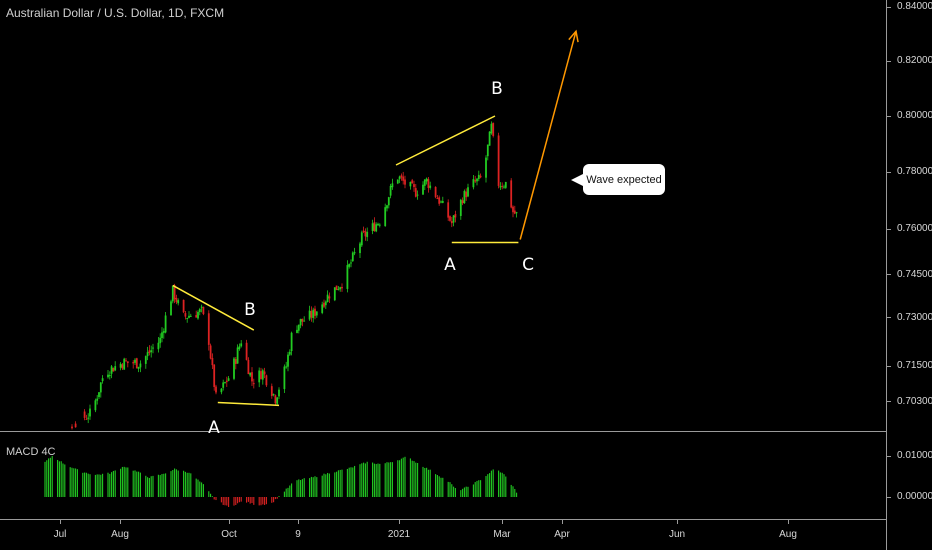 Image resolution: width=932 pixels, height=550 pixels. What do you see at coordinates (914, 171) in the screenshot?
I see `y-tick-label: 0.78000` at bounding box center [914, 171].